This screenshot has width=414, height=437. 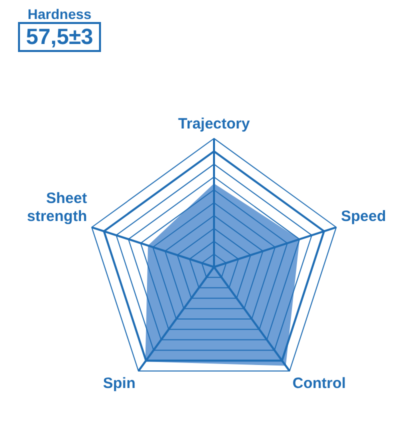 I want to click on spoke-label: Control, so click(x=319, y=383).